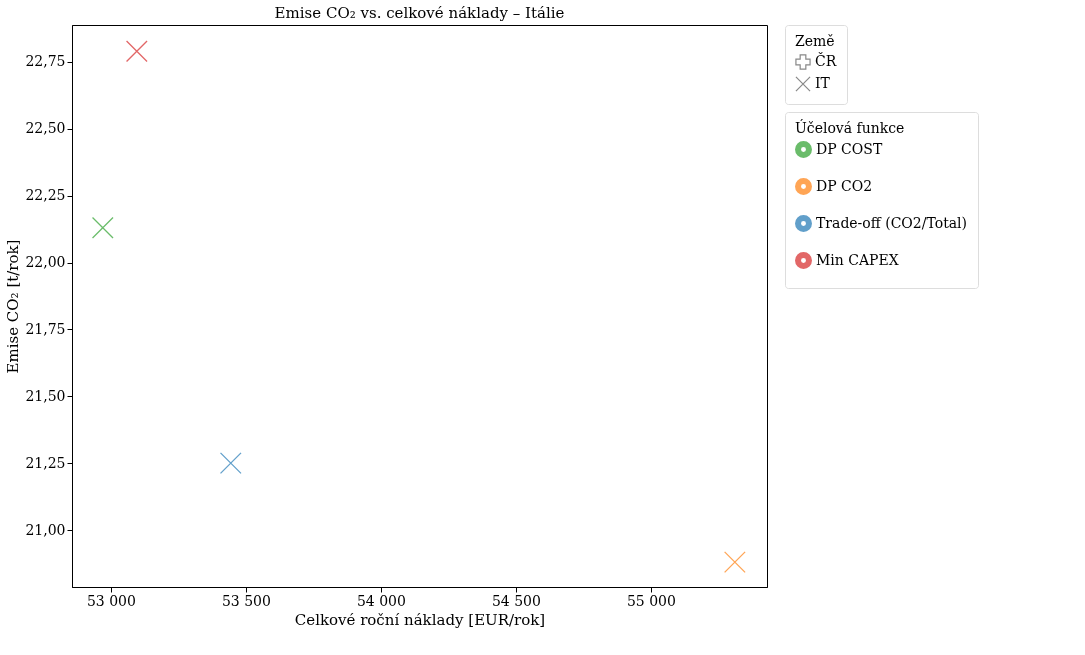  What do you see at coordinates (850, 127) in the screenshot?
I see `legend-title: Účelová funkce` at bounding box center [850, 127].